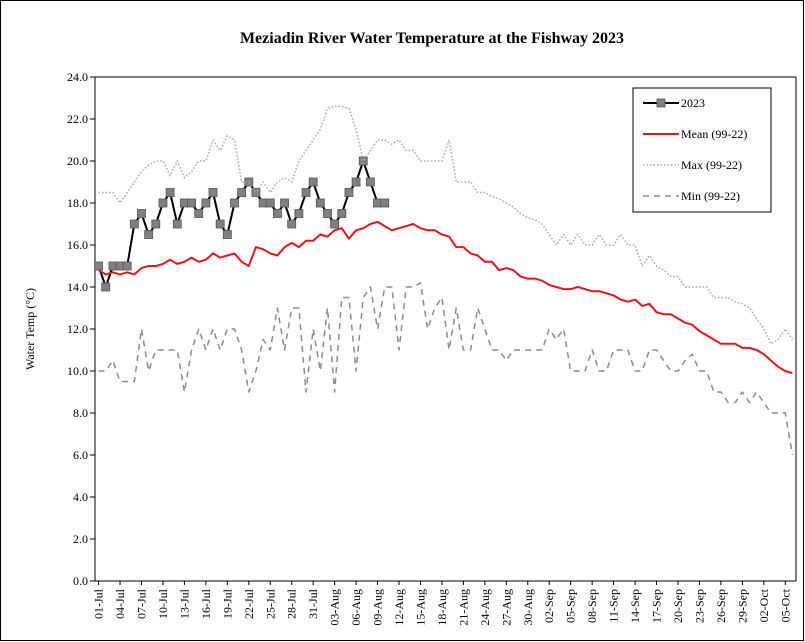 This screenshot has width=805, height=642. Describe the element at coordinates (77, 329) in the screenshot. I see `y-tick-label: 12.0` at that location.